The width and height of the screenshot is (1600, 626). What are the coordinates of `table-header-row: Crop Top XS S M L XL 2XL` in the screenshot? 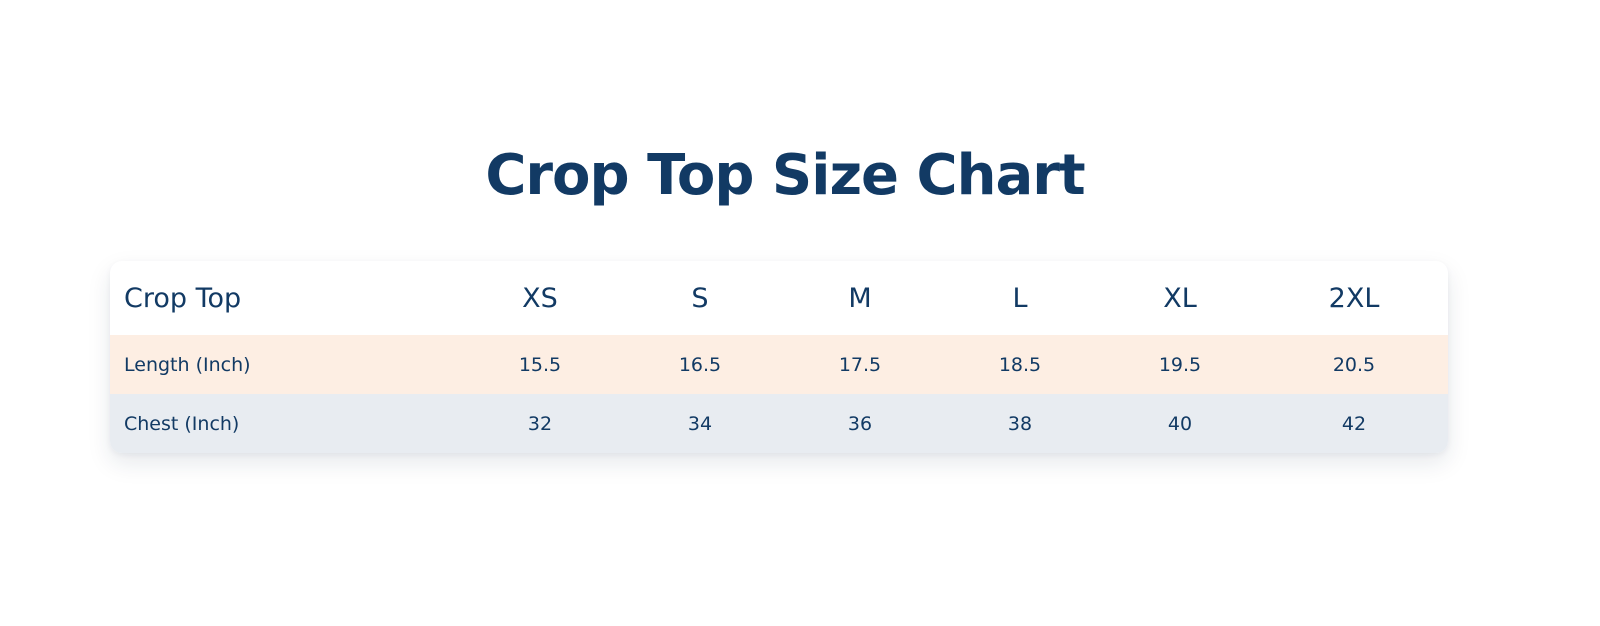 It's located at (779, 298).